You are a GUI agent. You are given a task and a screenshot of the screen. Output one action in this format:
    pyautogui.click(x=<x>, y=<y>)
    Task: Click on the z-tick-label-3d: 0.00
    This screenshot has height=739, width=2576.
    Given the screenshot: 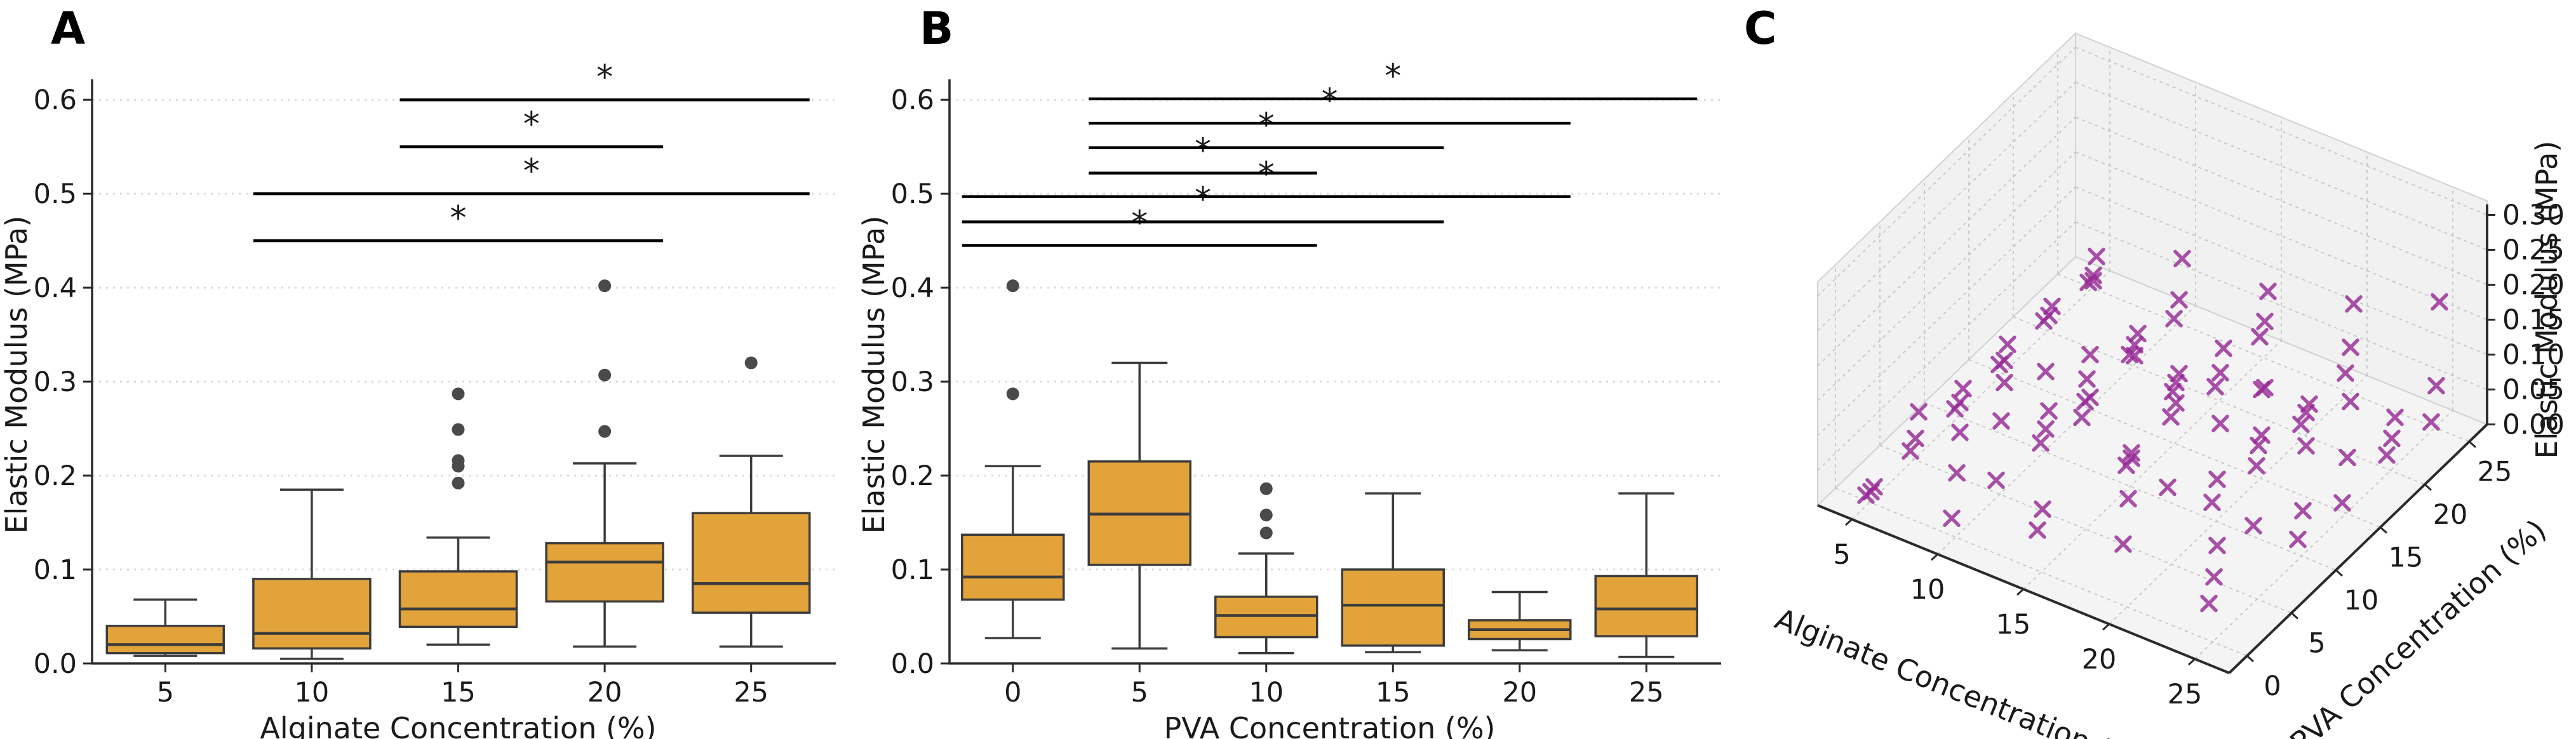 What is the action you would take?
    pyautogui.click(x=2533, y=425)
    